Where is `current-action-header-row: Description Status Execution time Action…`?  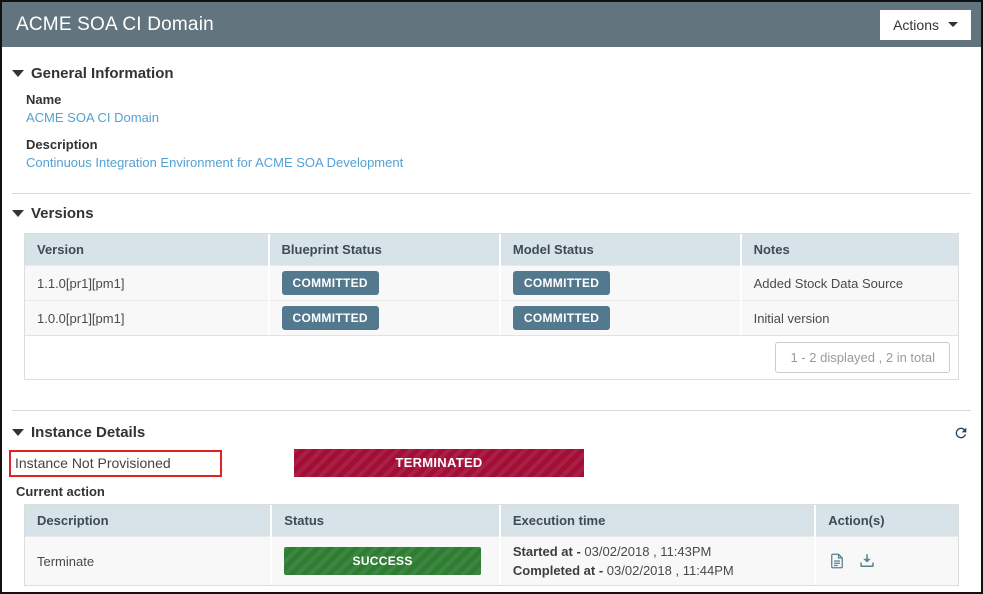 current-action-header-row: Description Status Execution time Action… is located at coordinates (491, 521).